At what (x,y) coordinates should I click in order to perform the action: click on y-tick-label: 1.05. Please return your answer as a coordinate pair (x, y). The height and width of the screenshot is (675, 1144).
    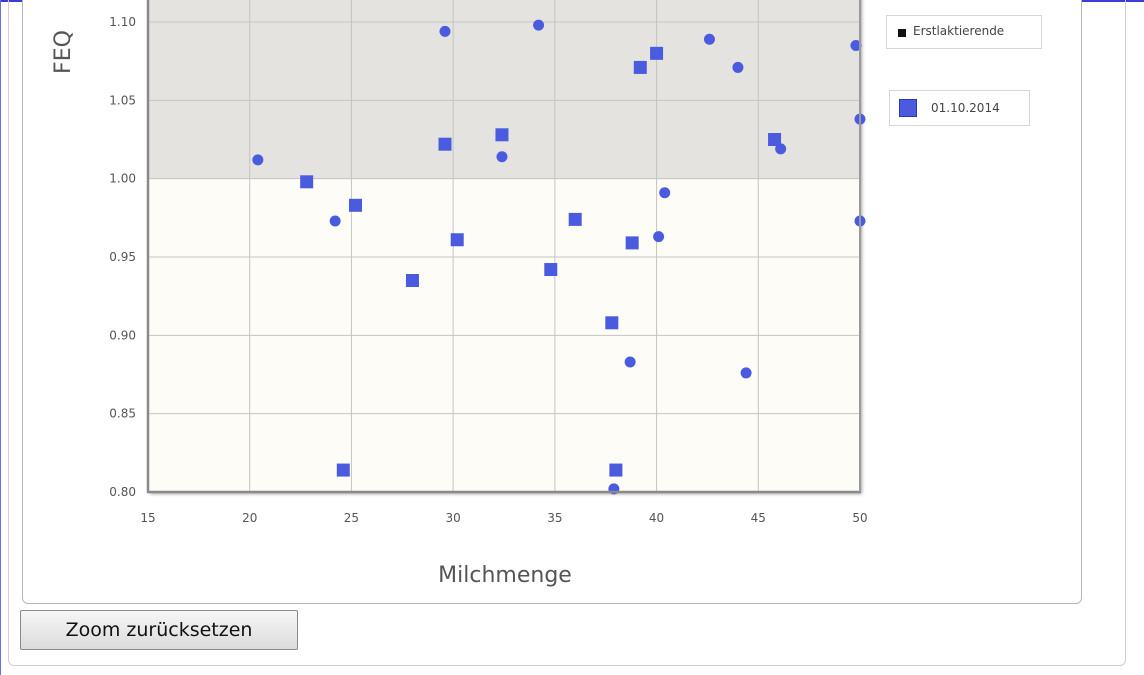
    Looking at the image, I should click on (122, 100).